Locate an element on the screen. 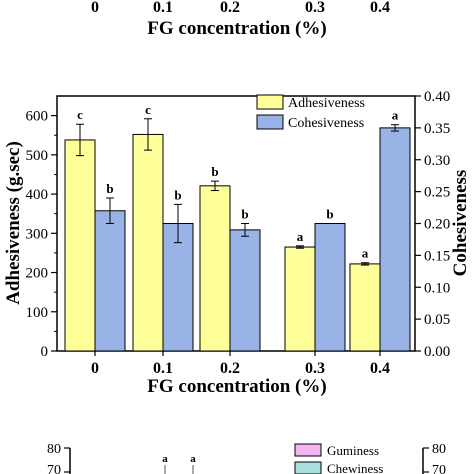 The height and width of the screenshot is (474, 474). right-tick-label-7: 0.35 is located at coordinates (437, 129).